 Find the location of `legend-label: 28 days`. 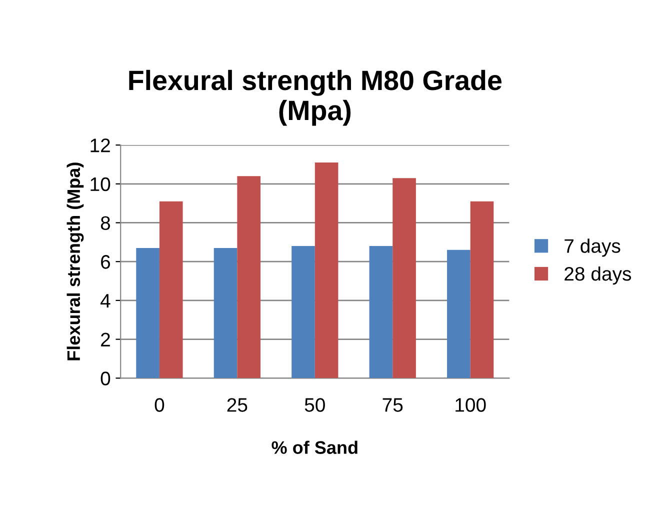

legend-label: 28 days is located at coordinates (598, 275).